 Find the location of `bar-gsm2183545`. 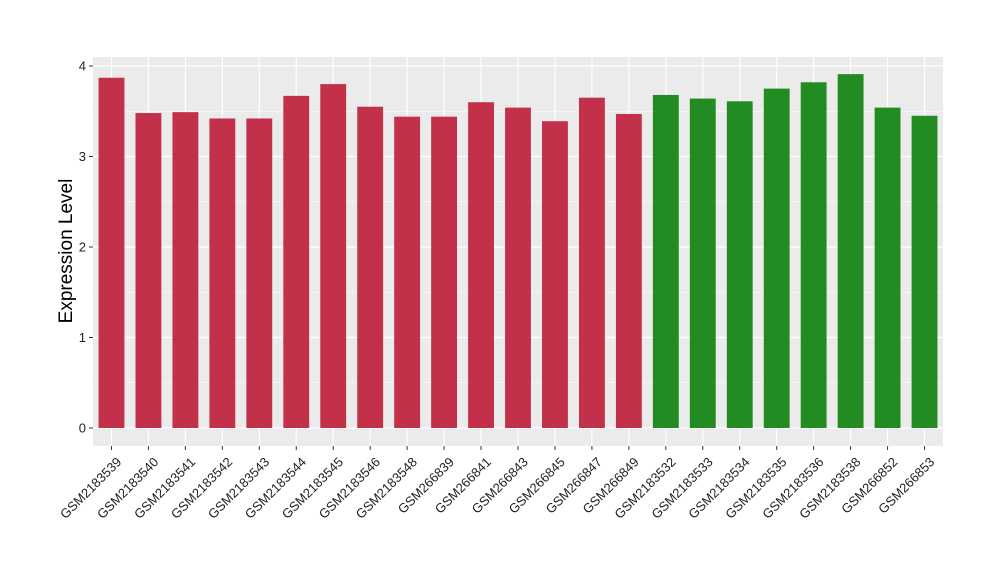

bar-gsm2183545 is located at coordinates (333, 256).